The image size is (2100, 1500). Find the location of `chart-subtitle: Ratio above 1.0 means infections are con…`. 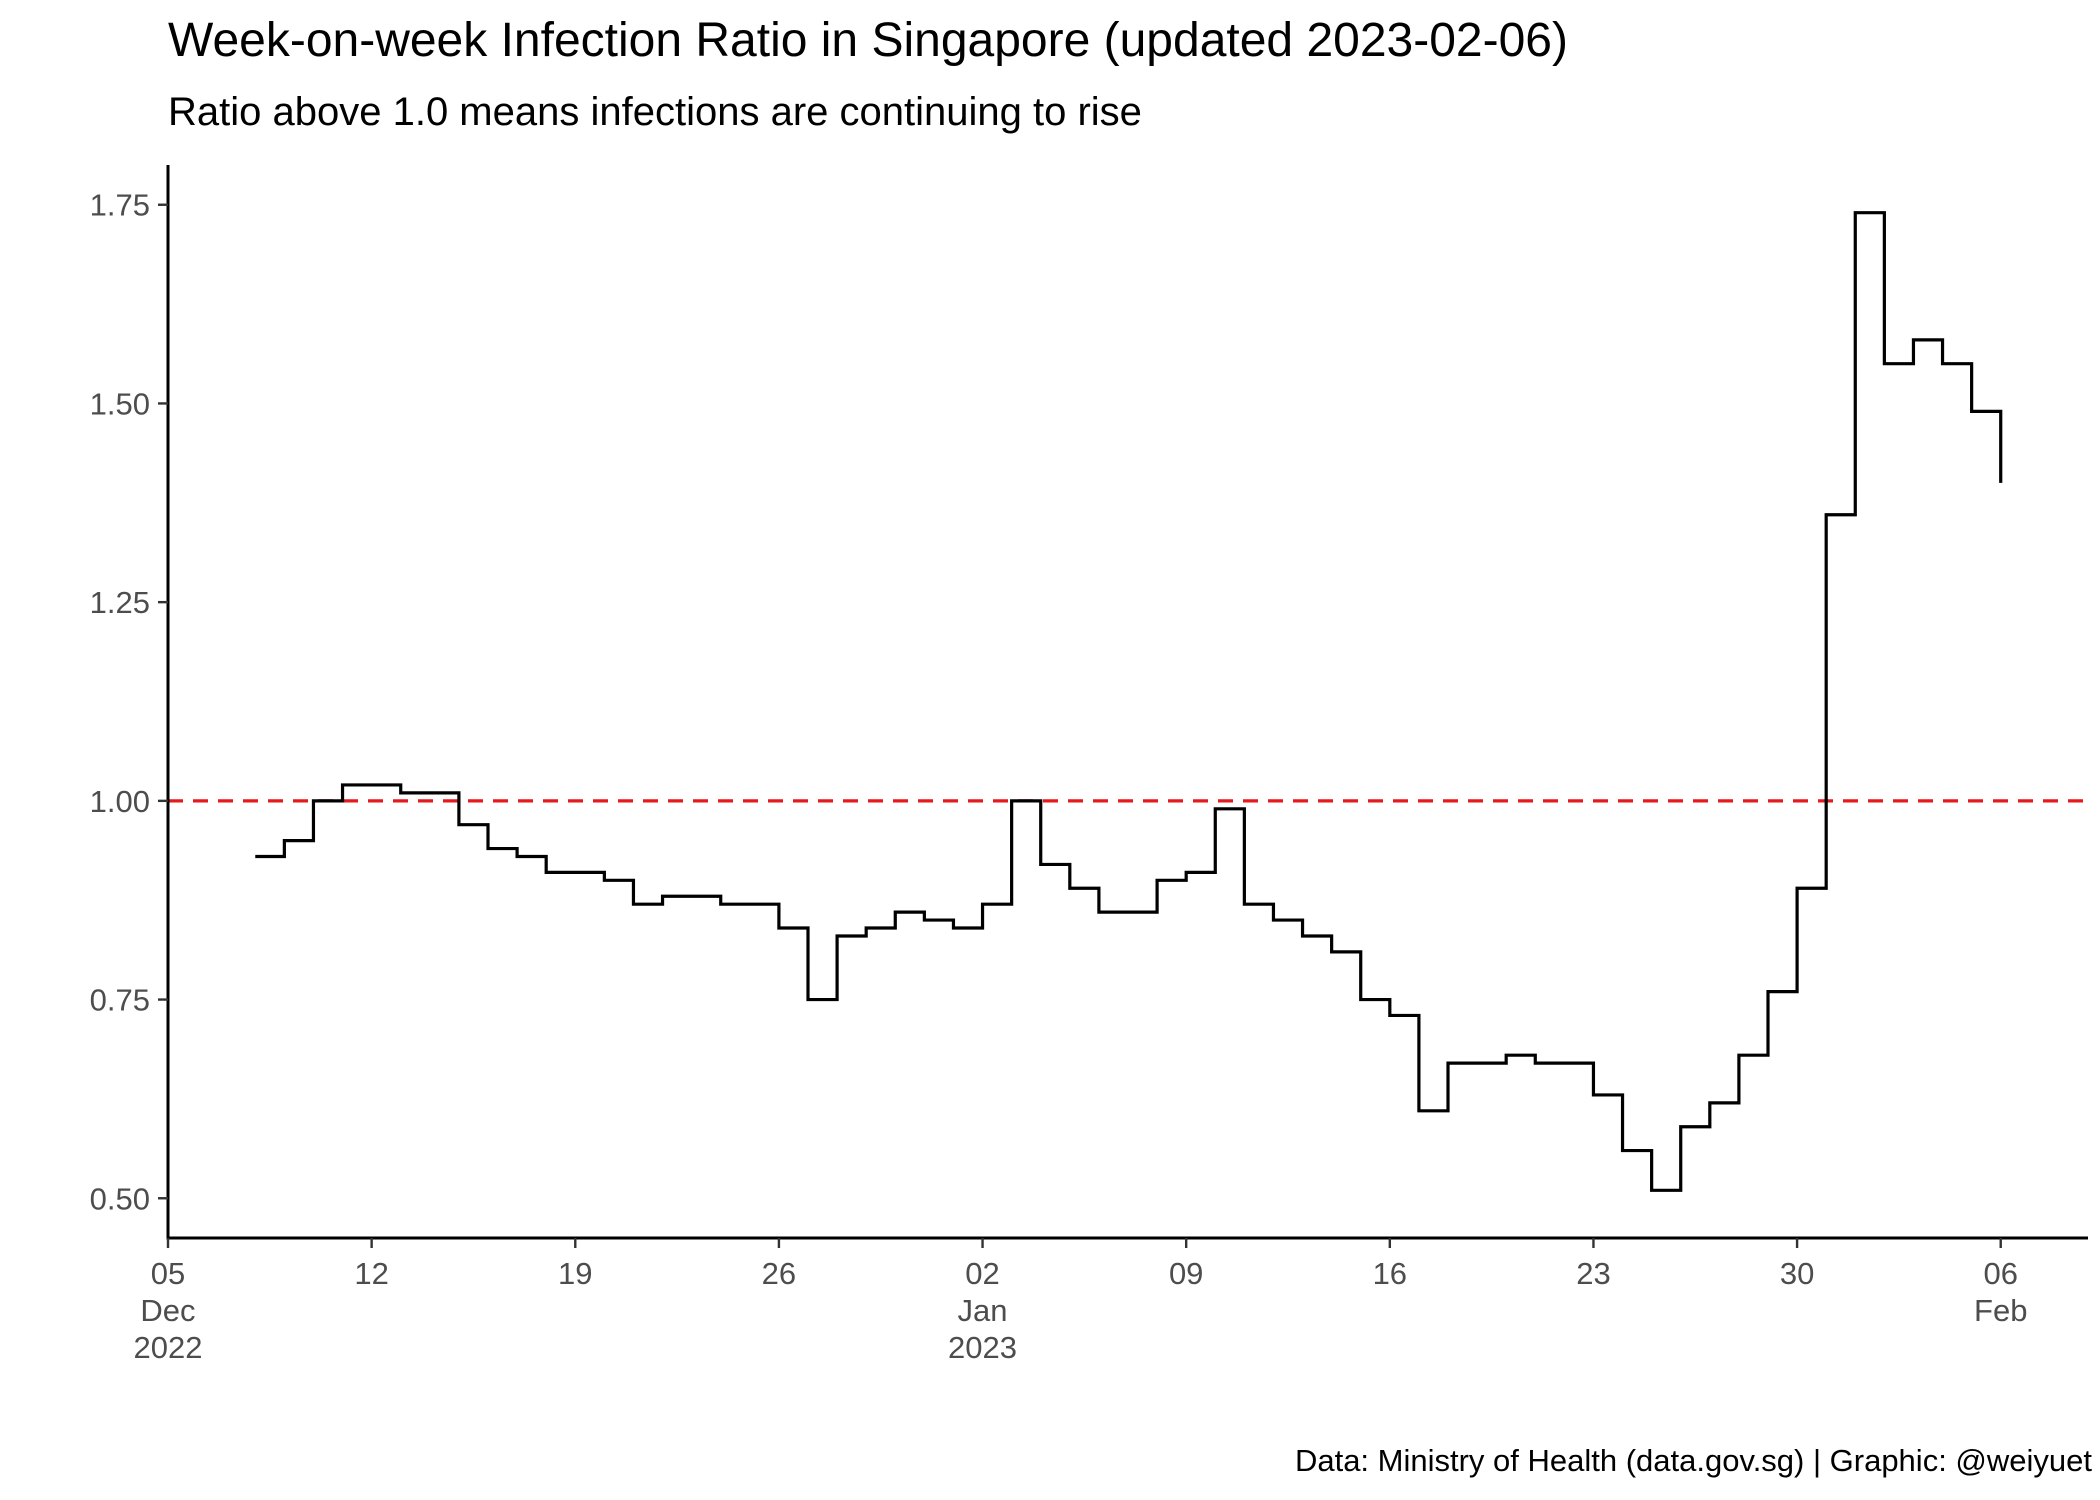

chart-subtitle: Ratio above 1.0 means infections are con… is located at coordinates (655, 112).